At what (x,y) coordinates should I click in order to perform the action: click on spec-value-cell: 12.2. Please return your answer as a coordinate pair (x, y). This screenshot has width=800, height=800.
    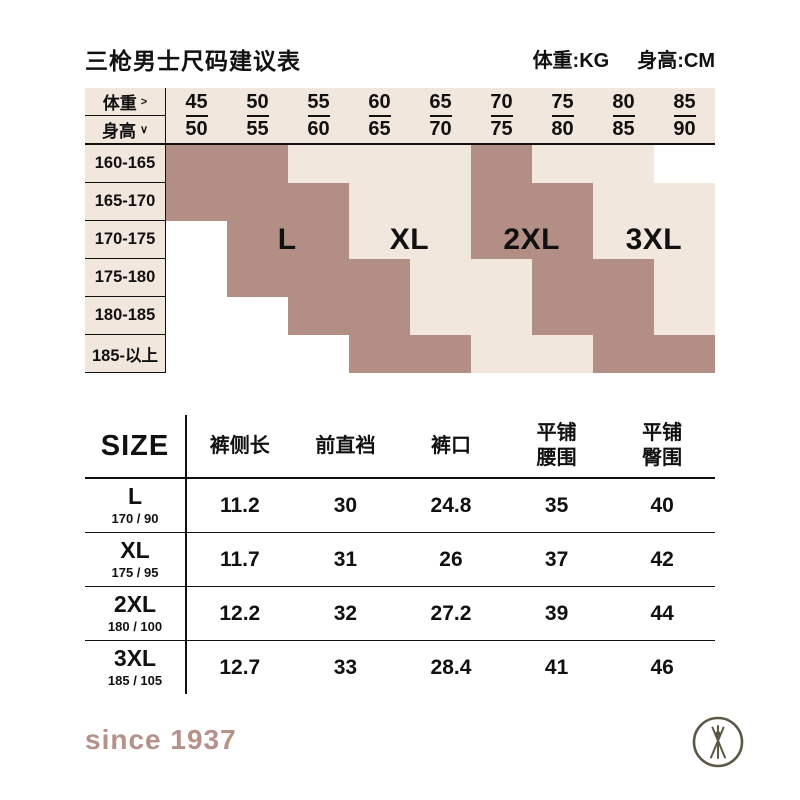
    Looking at the image, I should click on (240, 613).